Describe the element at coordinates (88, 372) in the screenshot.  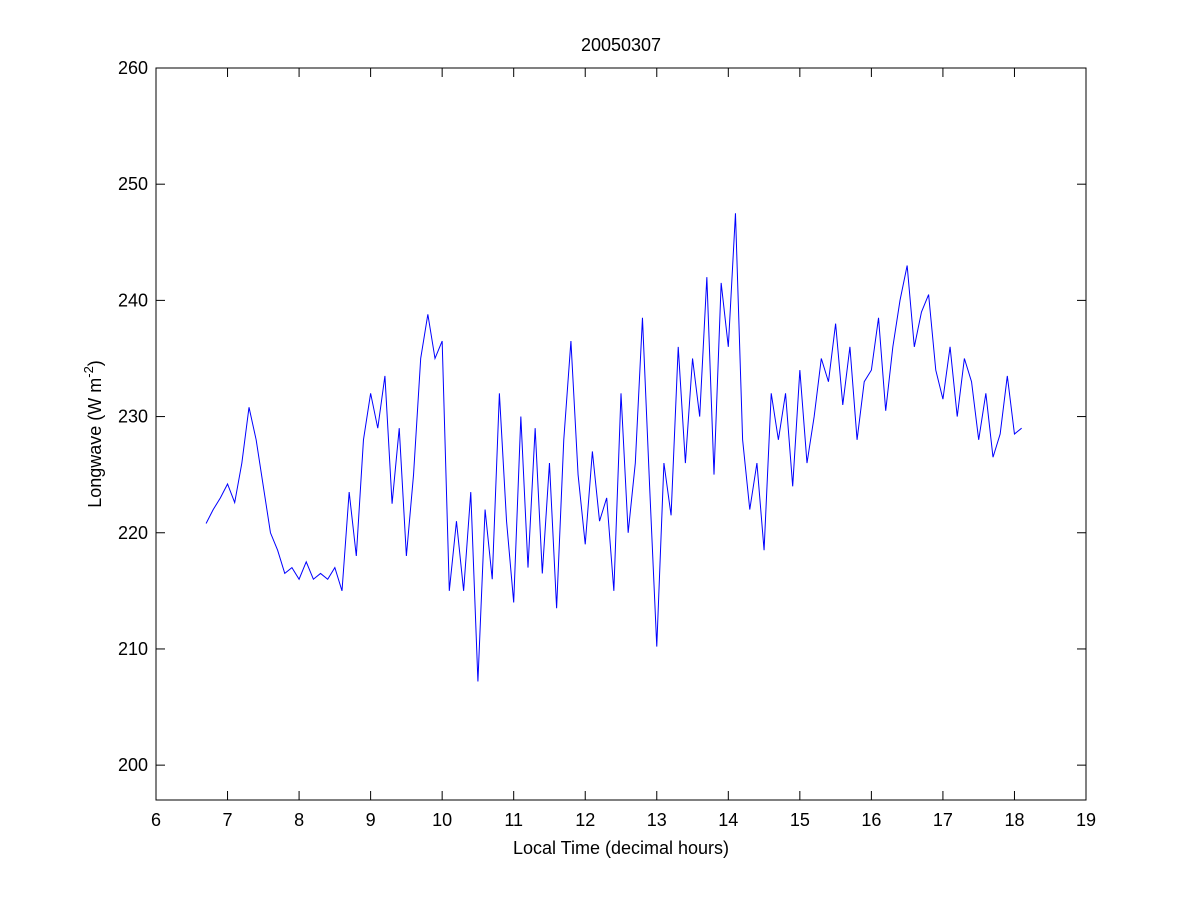
I see `y-label-sup: -2` at that location.